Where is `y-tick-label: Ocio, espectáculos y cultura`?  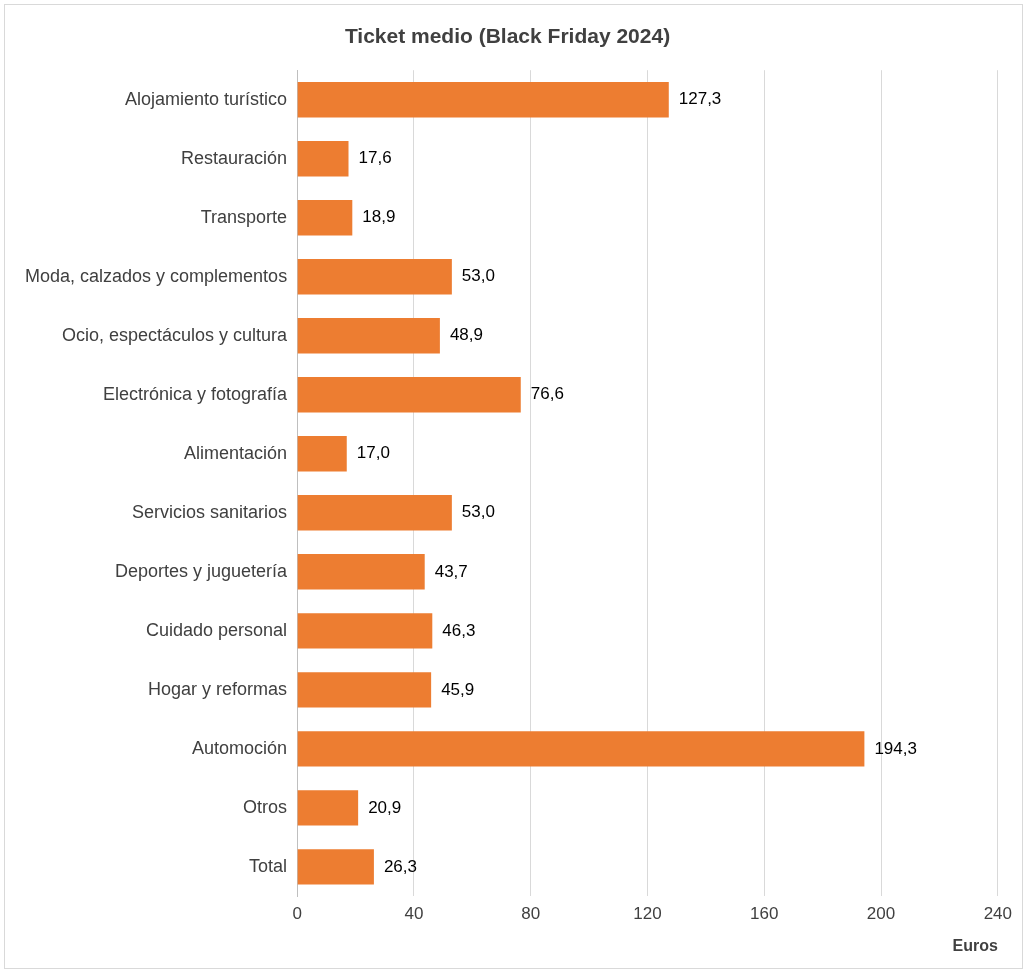 y-tick-label: Ocio, espectáculos y cultura is located at coordinates (175, 334).